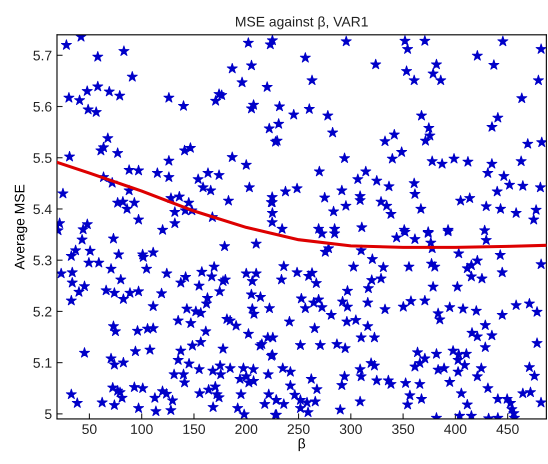 This screenshot has height=464, width=548. What do you see at coordinates (42, 158) in the screenshot?
I see `y-tick-label: 5.5` at bounding box center [42, 158].